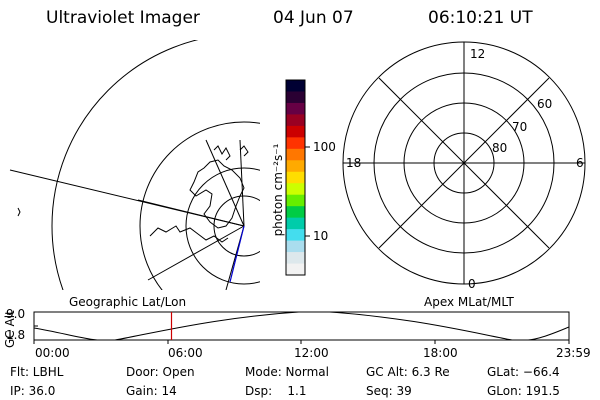  What do you see at coordinates (545, 104) in the screenshot?
I see `mlat-label-60: 60` at bounding box center [545, 104].